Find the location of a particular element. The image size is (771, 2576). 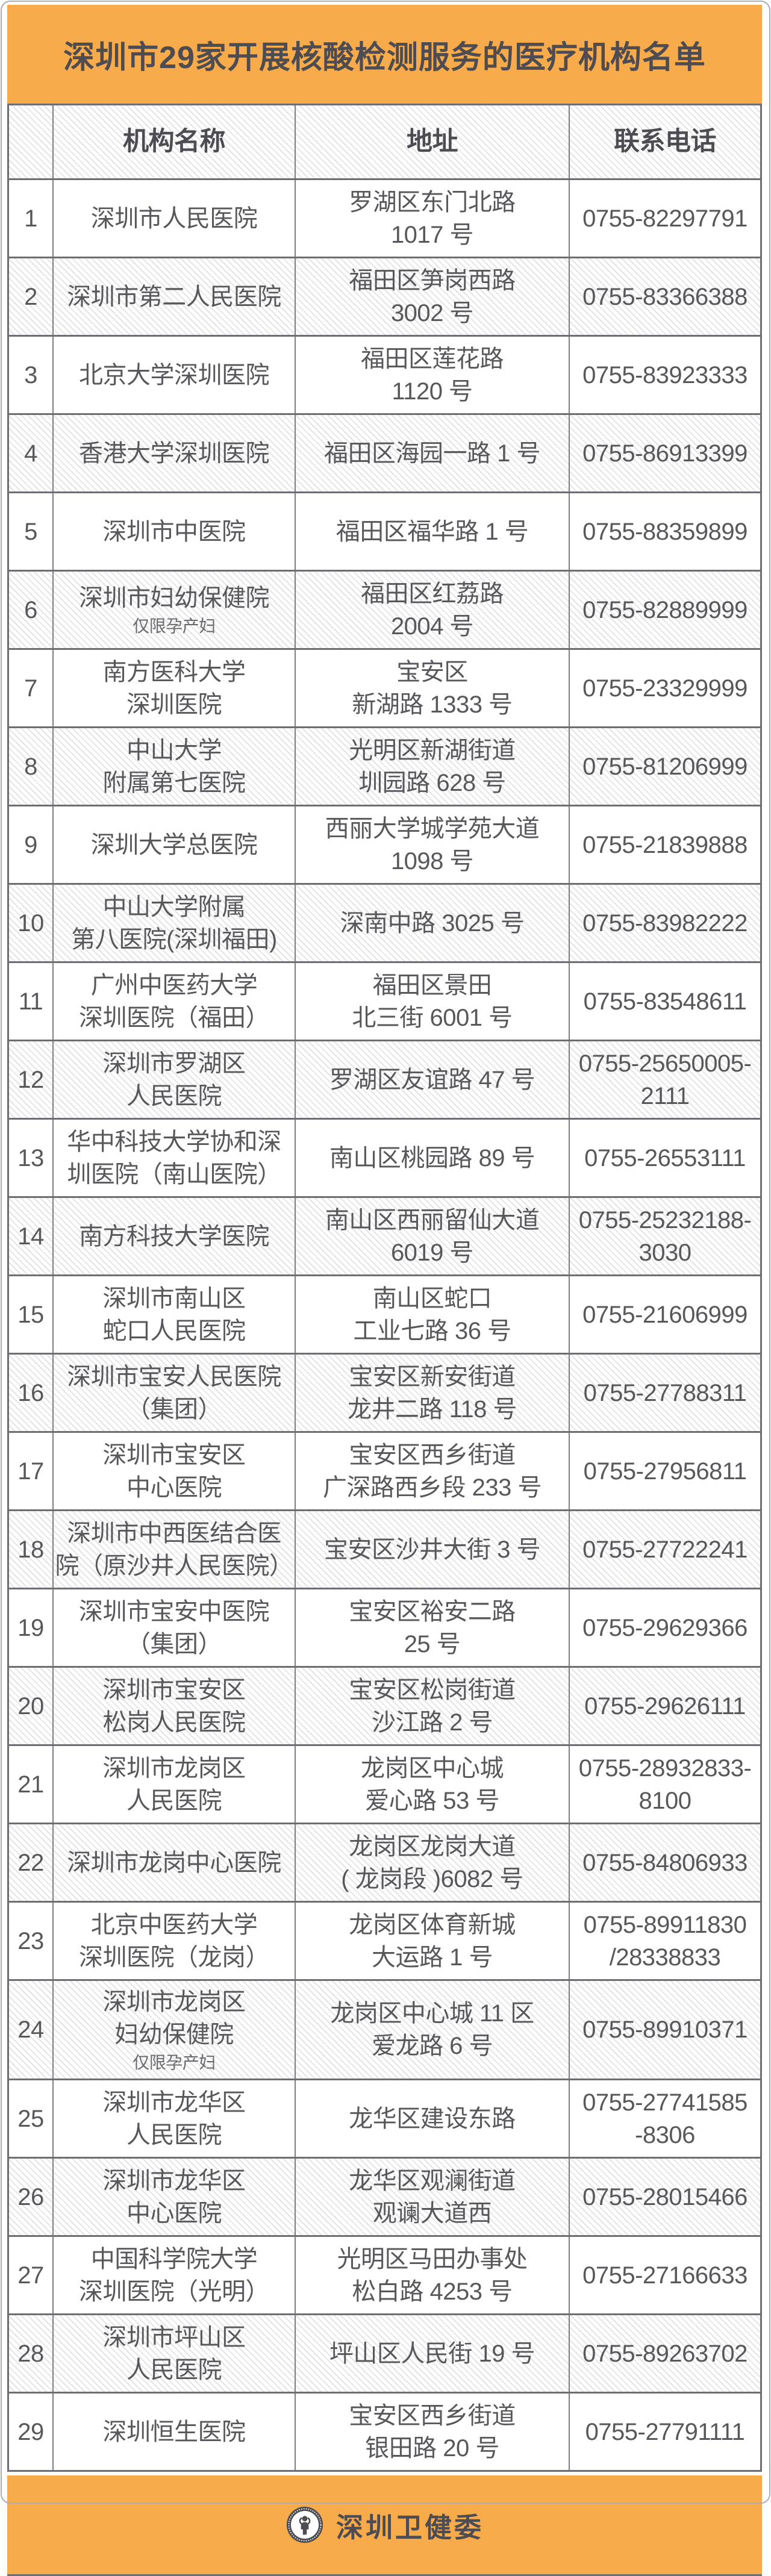

table-row: 9 深圳大学总医院 西丽大学城学苑大道 1098 号 0755-21839888 is located at coordinates (384, 844).